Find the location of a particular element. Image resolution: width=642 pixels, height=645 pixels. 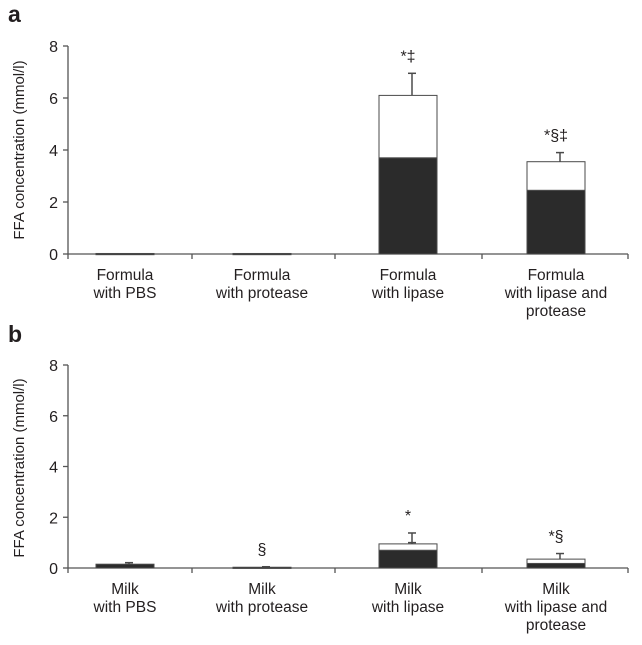

panel-letter: b is located at coordinates (15, 334).